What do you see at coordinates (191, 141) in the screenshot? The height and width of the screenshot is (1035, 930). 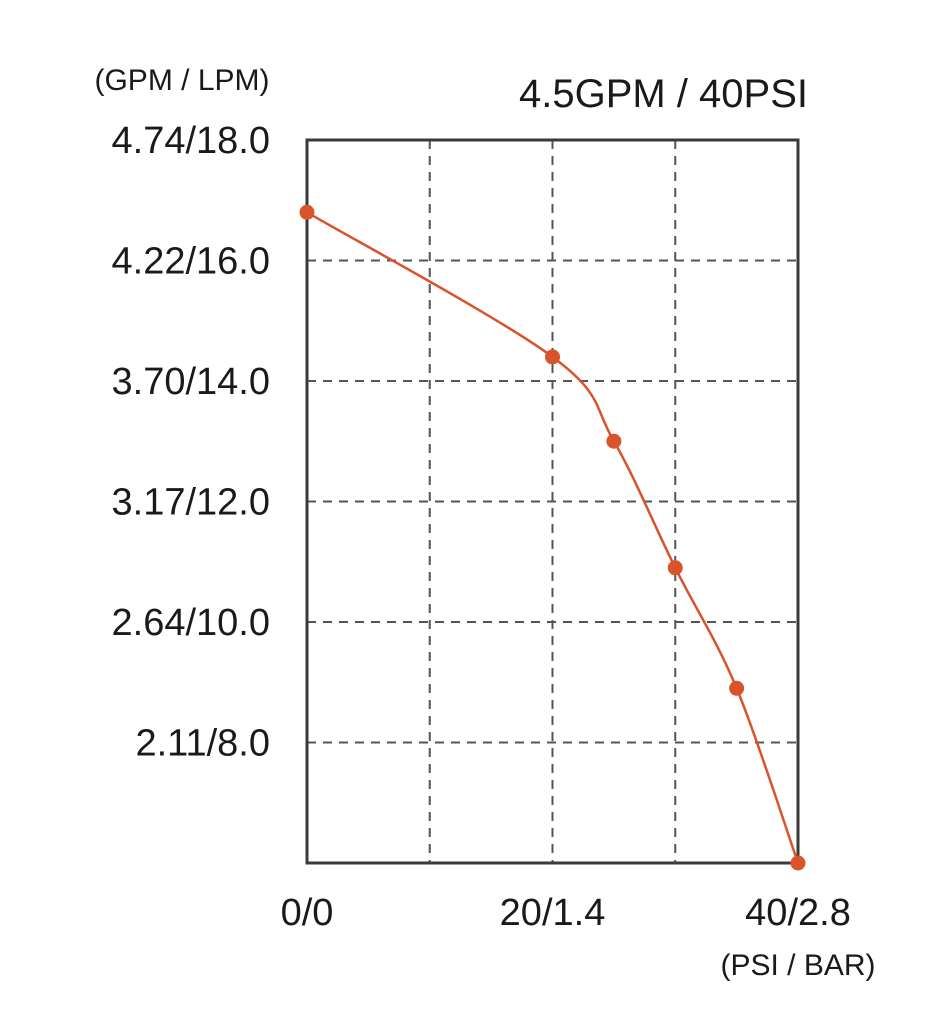 I see `y-tick-label: 4.74/18.0` at bounding box center [191, 141].